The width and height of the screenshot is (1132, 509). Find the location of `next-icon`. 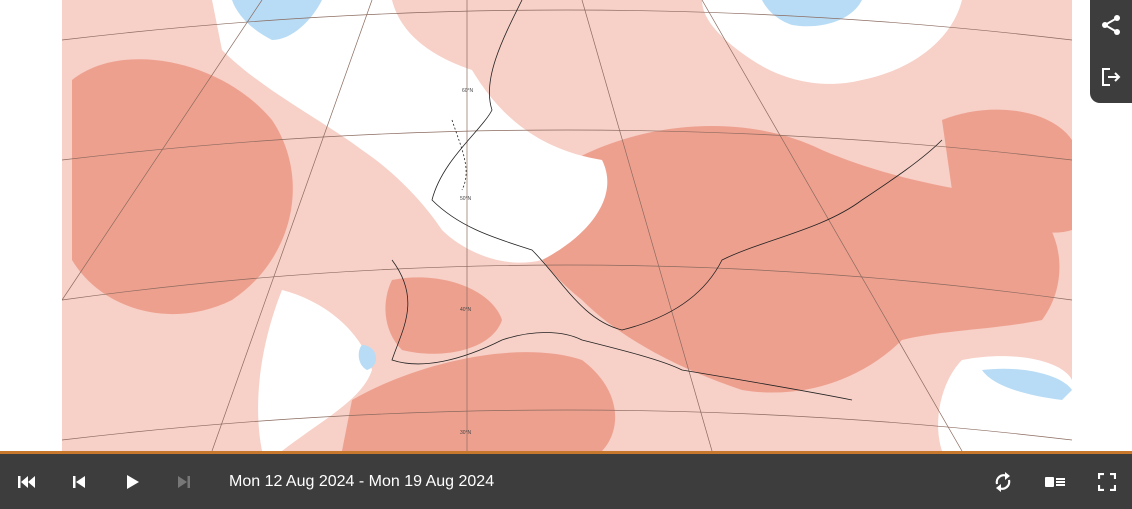

next-icon is located at coordinates (184, 481).